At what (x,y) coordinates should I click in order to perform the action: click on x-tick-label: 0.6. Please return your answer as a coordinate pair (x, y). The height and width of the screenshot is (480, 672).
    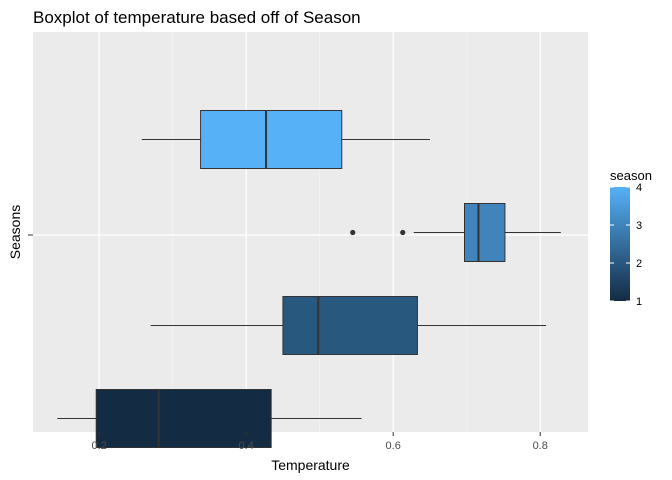
    Looking at the image, I should click on (393, 446).